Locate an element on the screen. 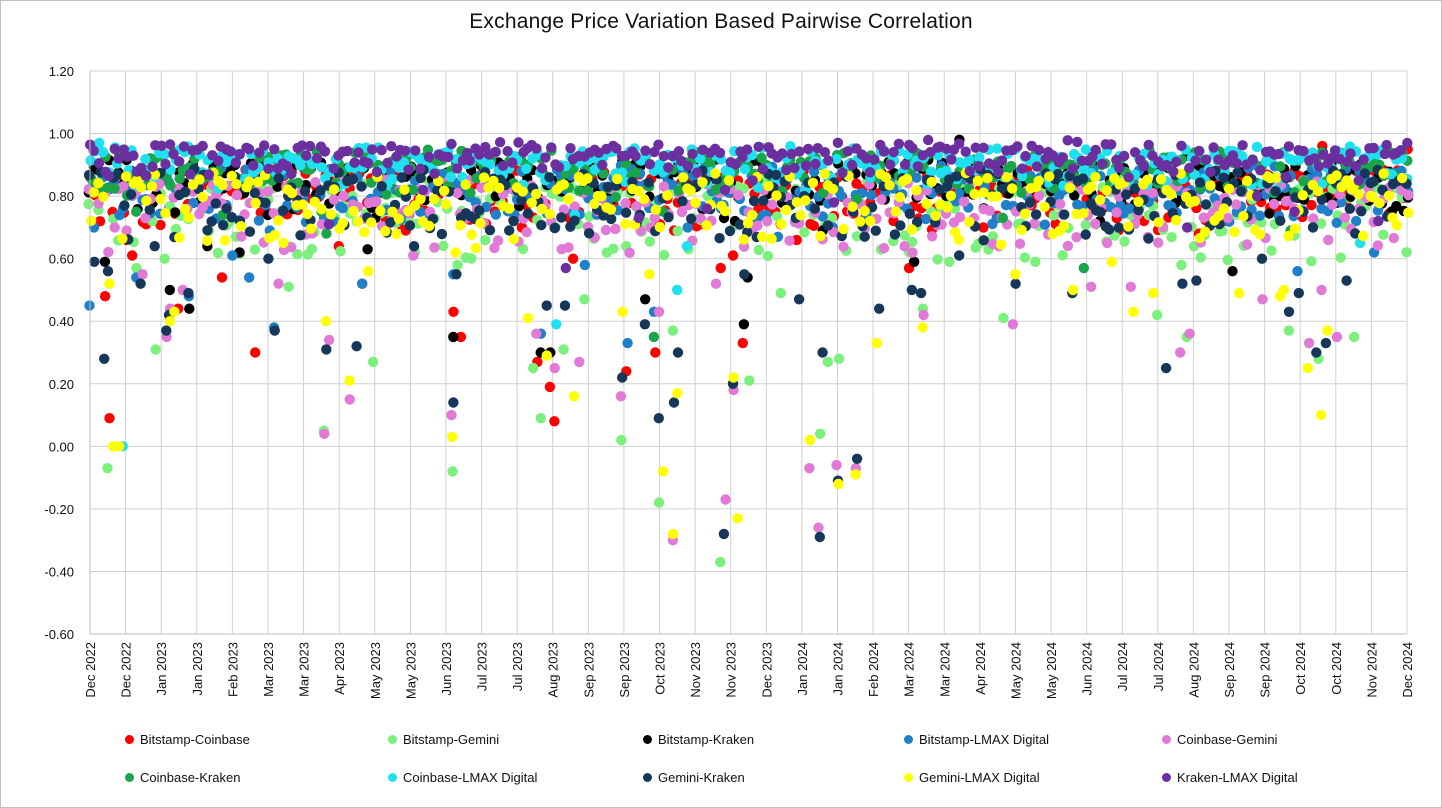 Image resolution: width=1442 pixels, height=808 pixels. x-tick-label: Oct 2023 is located at coordinates (660, 668).